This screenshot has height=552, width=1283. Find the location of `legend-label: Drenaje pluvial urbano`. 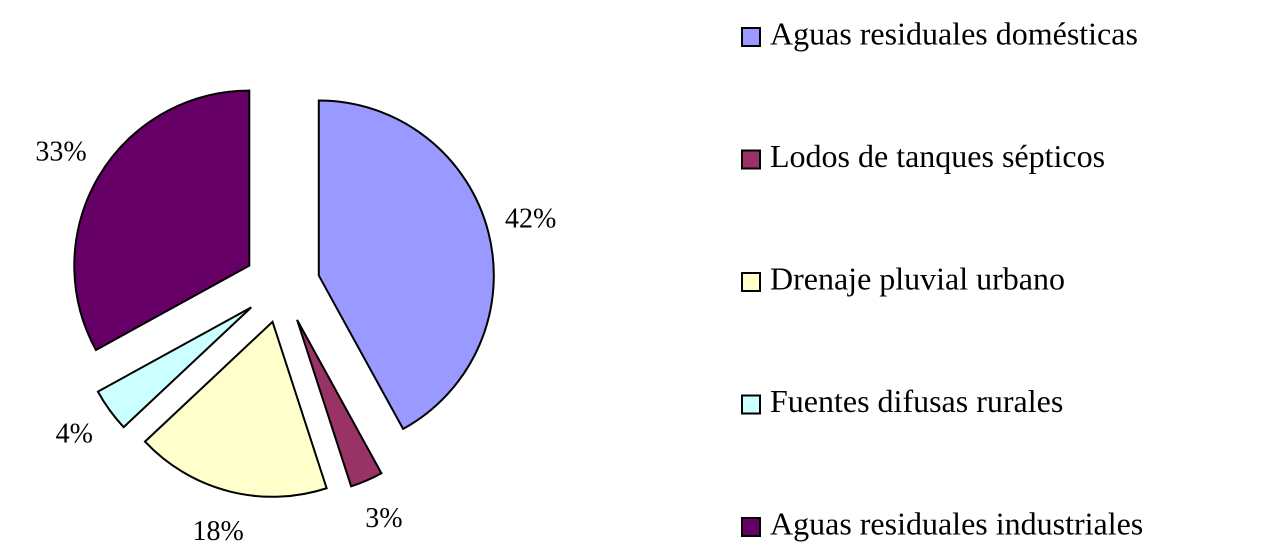

legend-label: Drenaje pluvial urbano is located at coordinates (917, 278).